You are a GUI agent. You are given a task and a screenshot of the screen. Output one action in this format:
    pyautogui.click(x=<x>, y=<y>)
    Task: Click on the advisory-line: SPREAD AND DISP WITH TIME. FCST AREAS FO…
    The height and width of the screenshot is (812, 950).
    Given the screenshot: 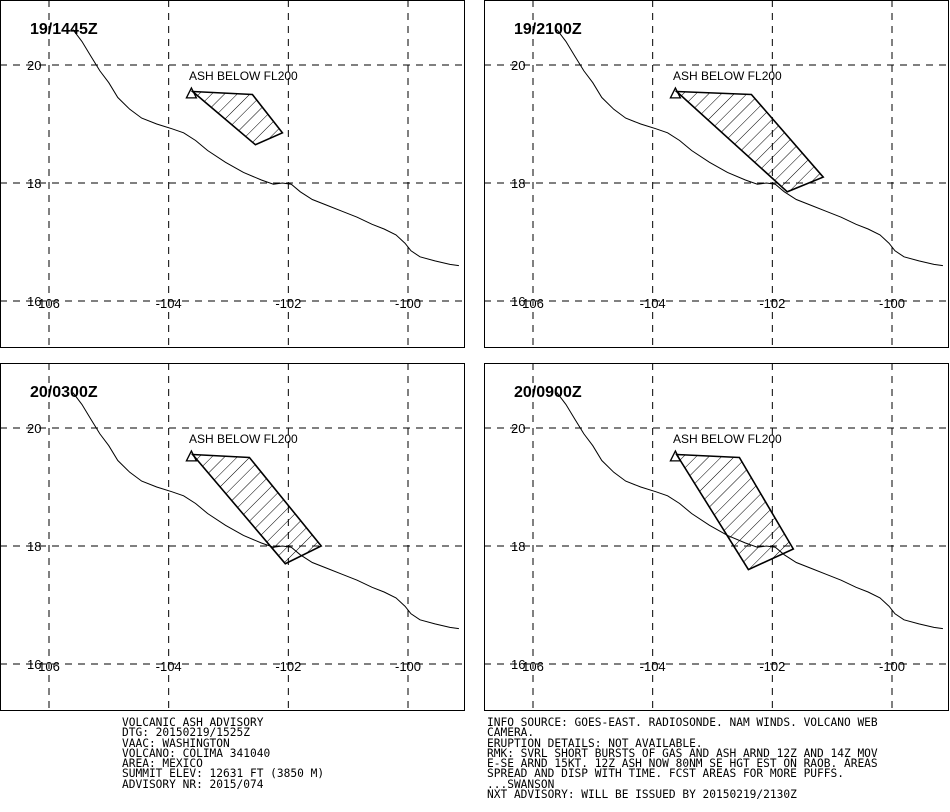 What is the action you would take?
    pyautogui.click(x=665, y=774)
    